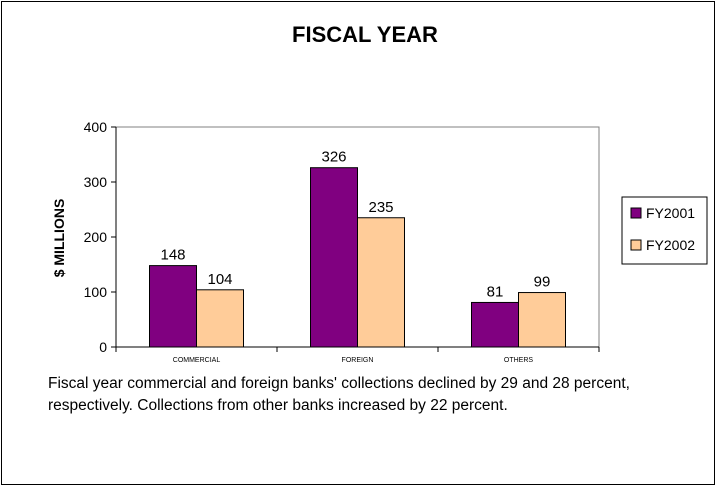  Describe the element at coordinates (96, 292) in the screenshot. I see `y-tick-label: 100` at that location.